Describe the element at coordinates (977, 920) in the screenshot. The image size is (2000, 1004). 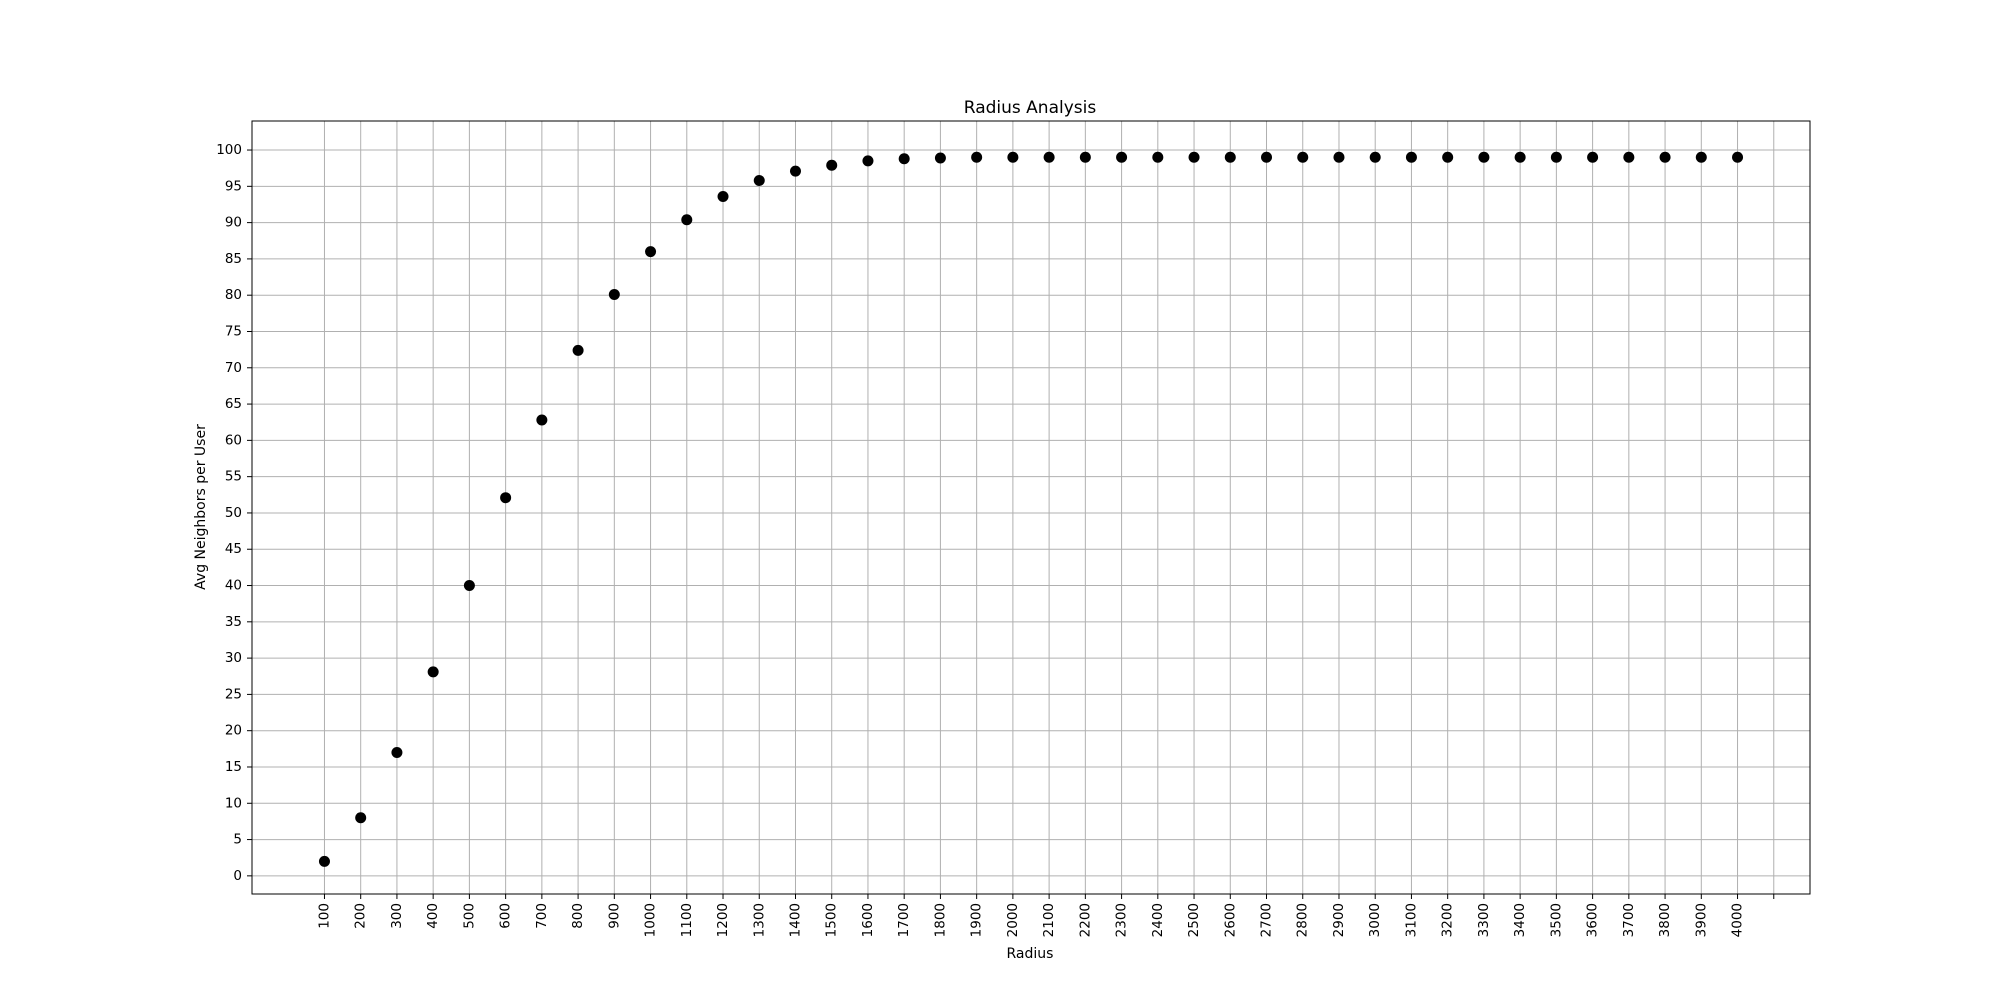
I see `x-tick-label: 1900` at that location.